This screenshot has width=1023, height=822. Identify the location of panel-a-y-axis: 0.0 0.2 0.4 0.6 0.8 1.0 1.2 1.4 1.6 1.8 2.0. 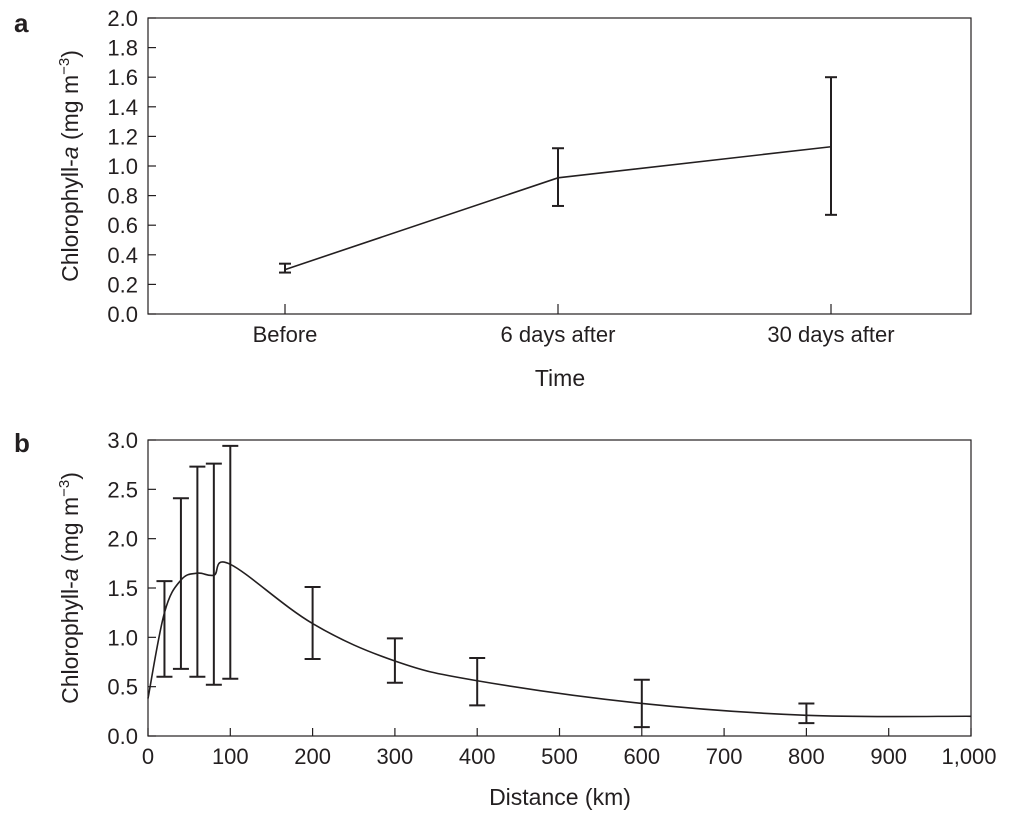
(131, 166).